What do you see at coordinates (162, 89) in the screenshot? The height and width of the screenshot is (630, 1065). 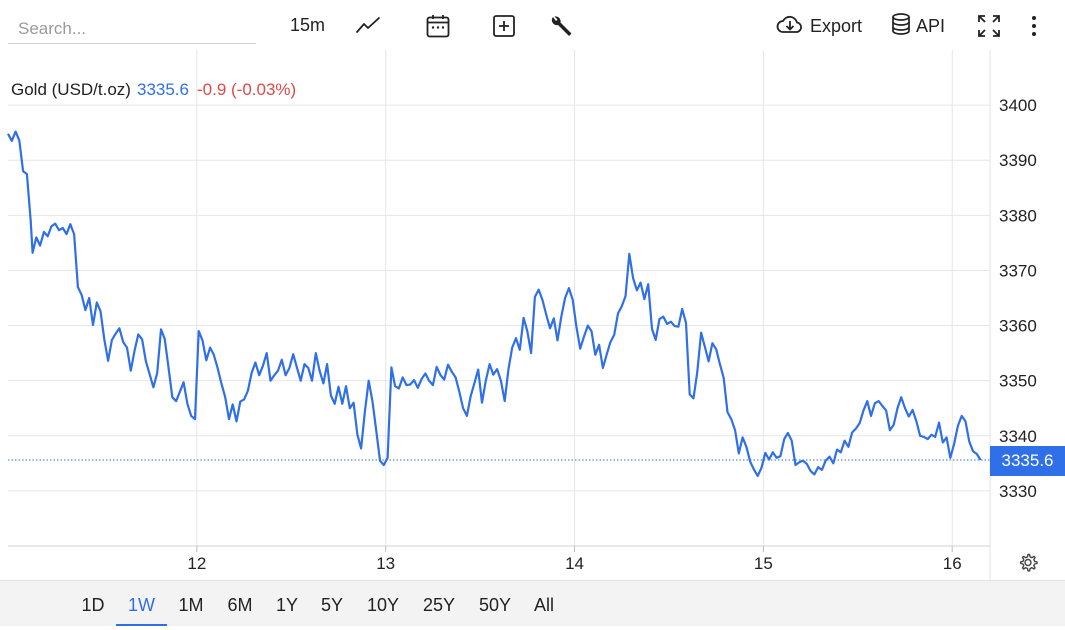 I see `legend-price: 3335.6` at bounding box center [162, 89].